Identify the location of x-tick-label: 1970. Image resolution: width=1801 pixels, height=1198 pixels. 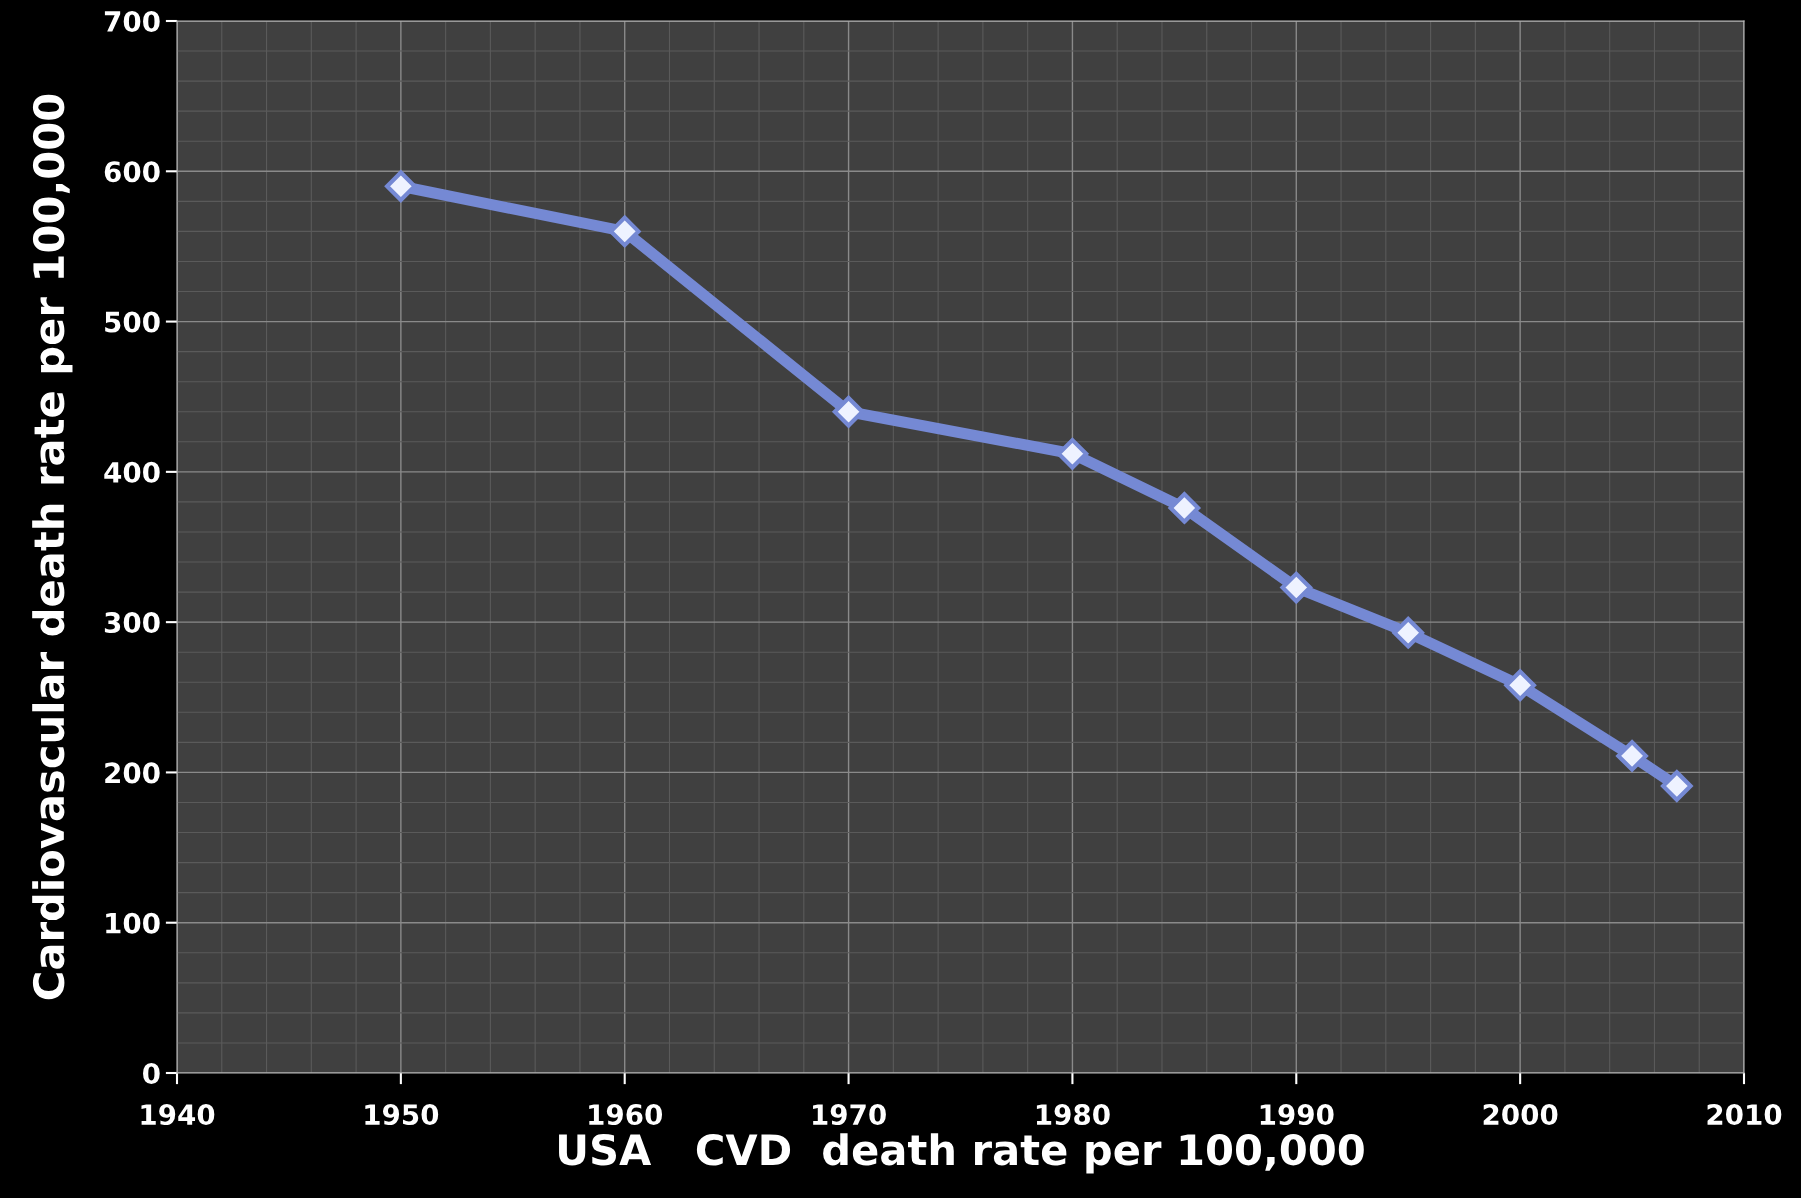
(849, 1115).